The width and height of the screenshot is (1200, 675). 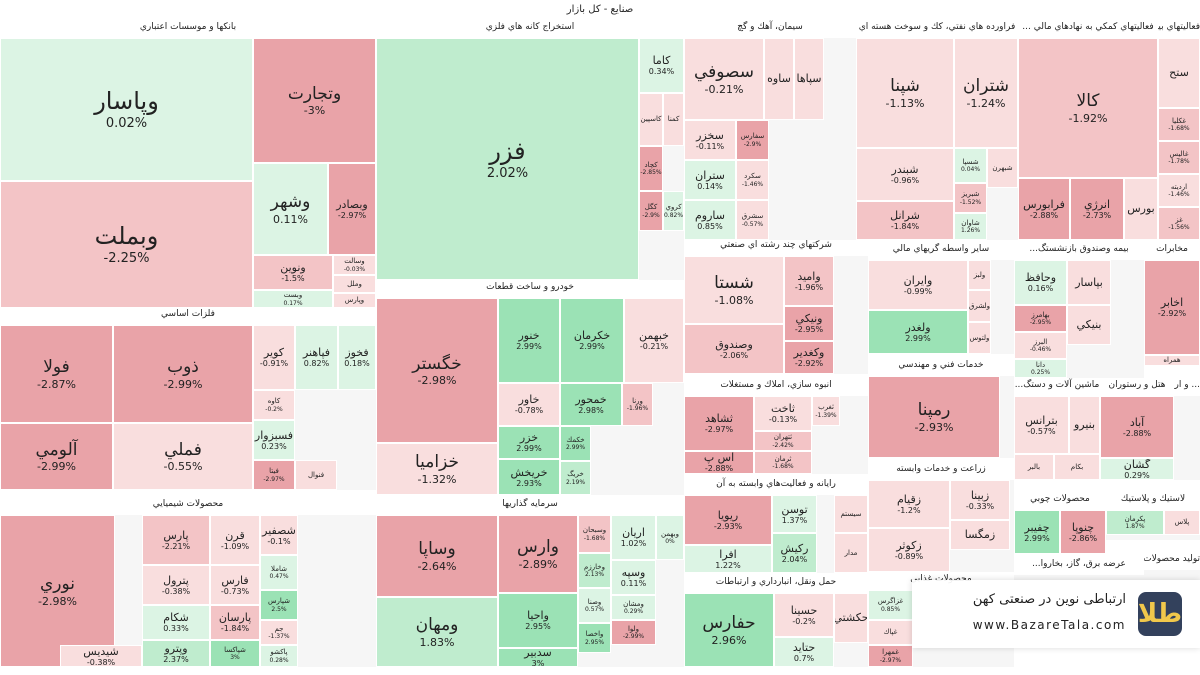 What do you see at coordinates (905, 93) in the screenshot?
I see `stock-tile: شپنا -1.13%` at bounding box center [905, 93].